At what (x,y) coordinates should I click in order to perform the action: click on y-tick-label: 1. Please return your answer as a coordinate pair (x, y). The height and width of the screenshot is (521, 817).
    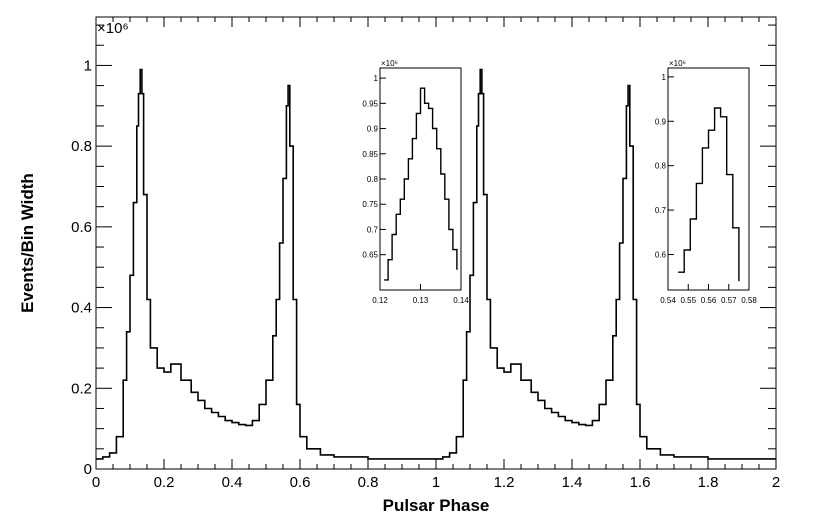
    Looking at the image, I should click on (88, 65).